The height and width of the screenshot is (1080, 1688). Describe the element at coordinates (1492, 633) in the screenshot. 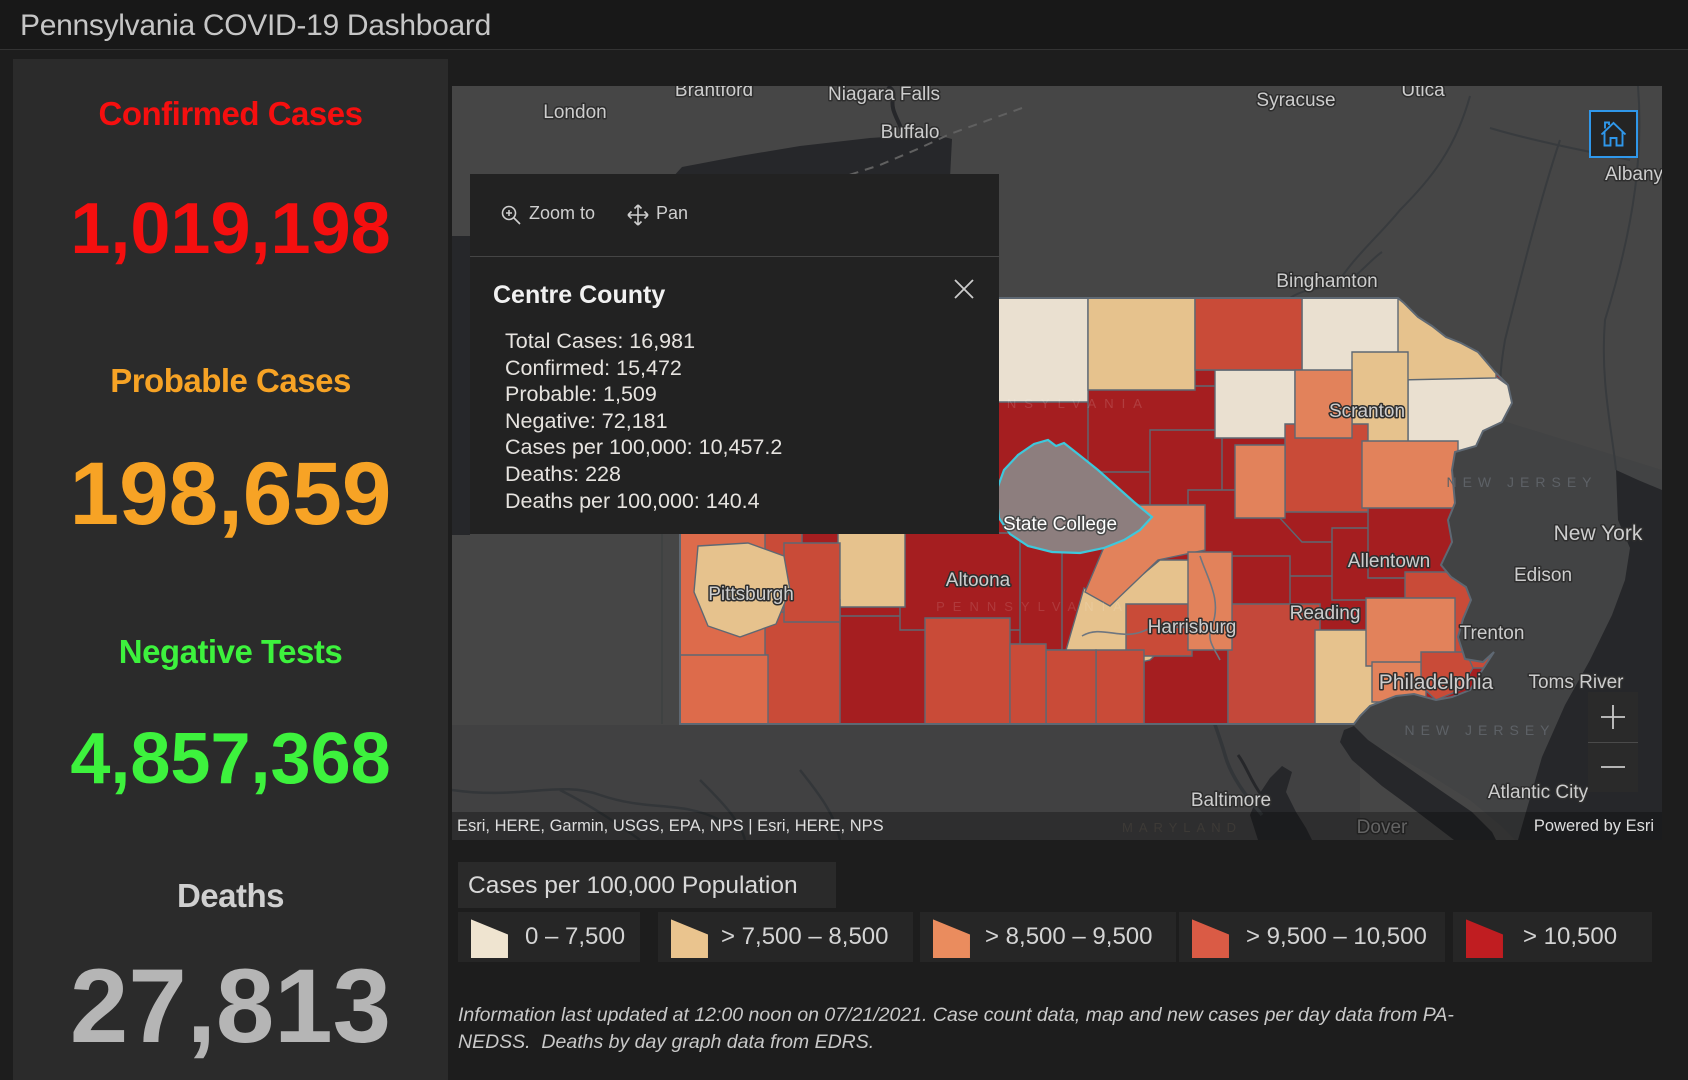

I see `svg-text: Trenton` at that location.